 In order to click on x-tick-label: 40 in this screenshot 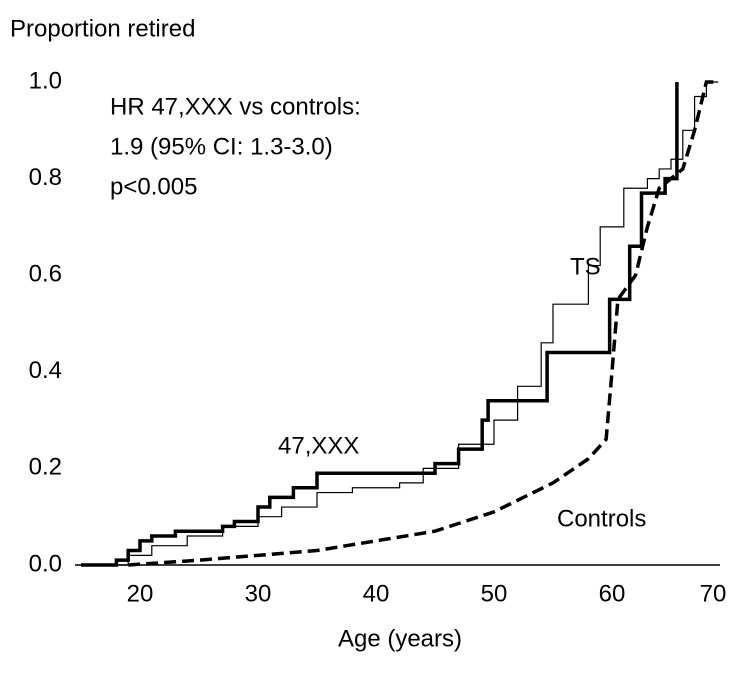, I will do `click(376, 593)`.